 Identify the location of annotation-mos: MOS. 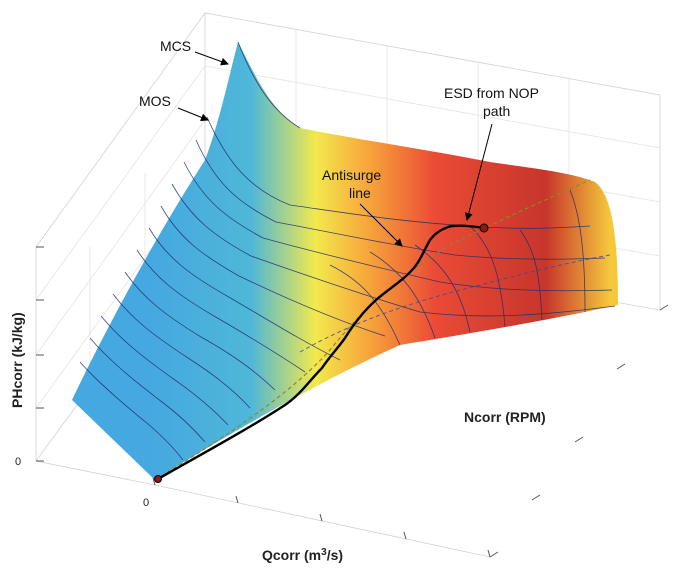
(174, 107).